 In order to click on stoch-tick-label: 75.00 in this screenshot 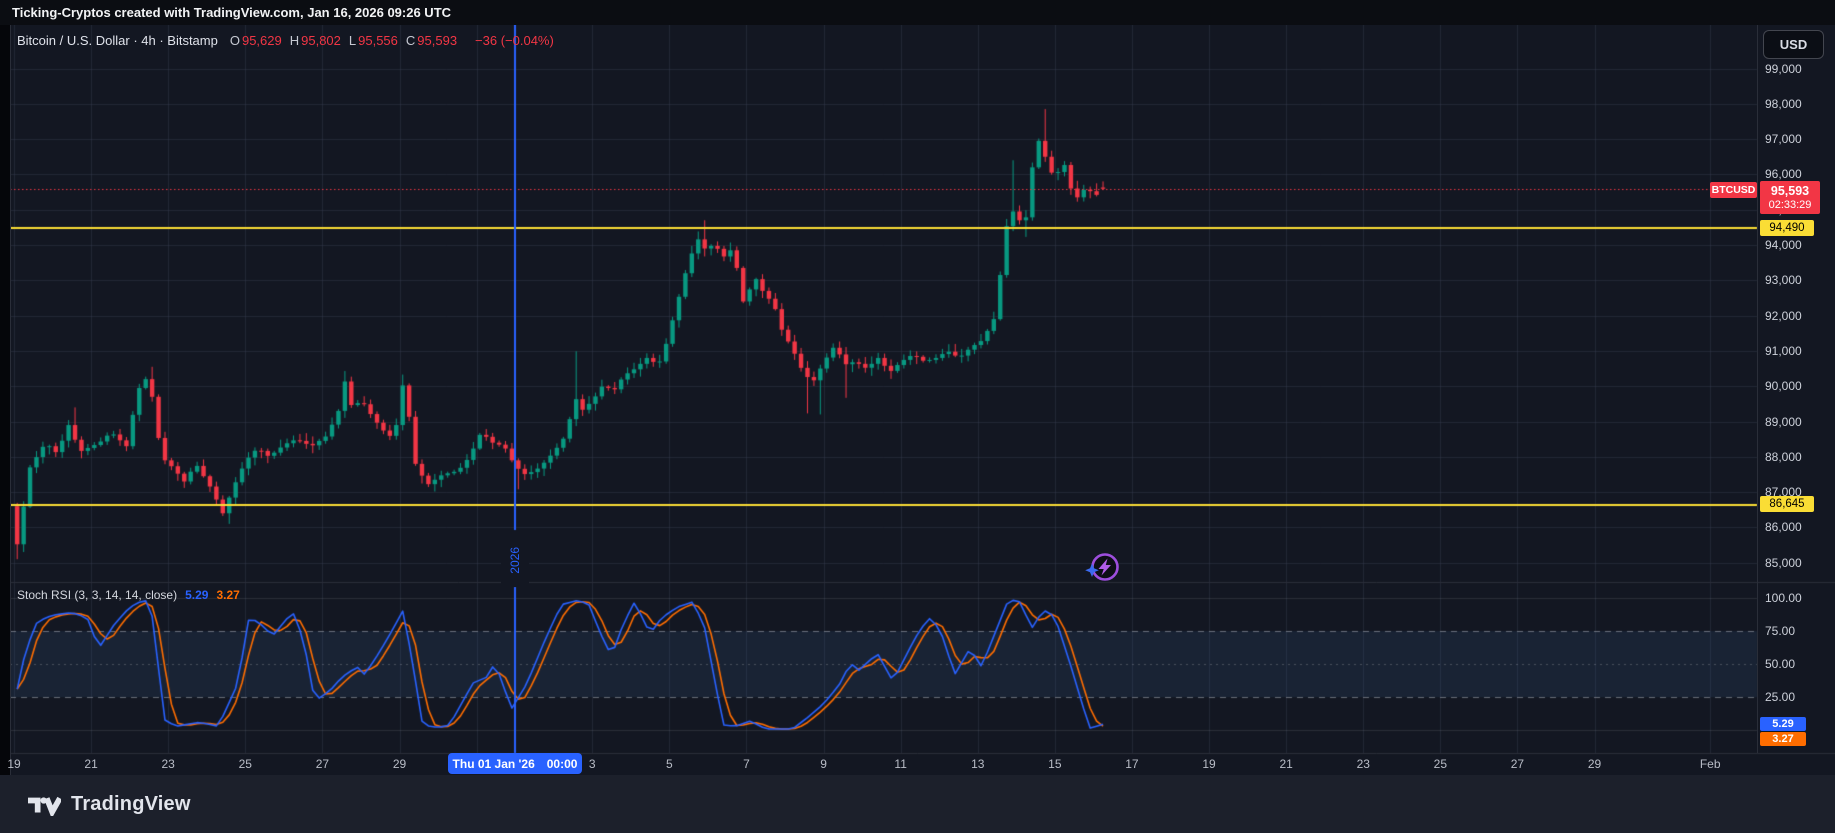, I will do `click(1780, 631)`.